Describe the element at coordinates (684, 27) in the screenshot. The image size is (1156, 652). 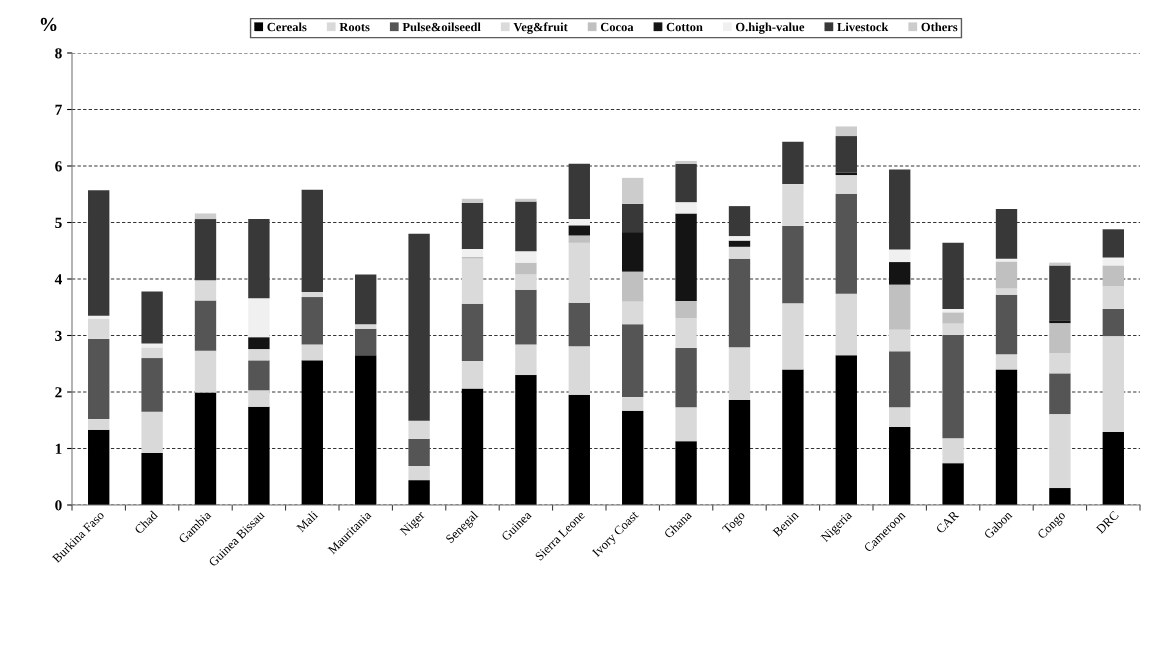
I see `legend-label: Cotton` at that location.